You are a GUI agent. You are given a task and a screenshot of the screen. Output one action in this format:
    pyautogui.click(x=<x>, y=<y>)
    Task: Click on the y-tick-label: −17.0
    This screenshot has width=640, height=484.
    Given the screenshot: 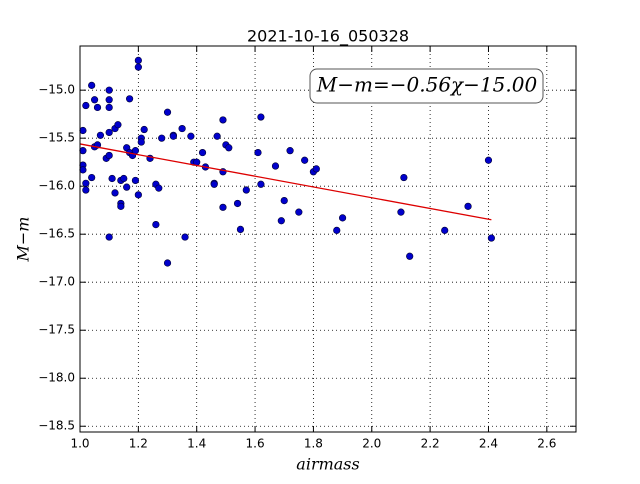 What is the action you would take?
    pyautogui.click(x=56, y=282)
    